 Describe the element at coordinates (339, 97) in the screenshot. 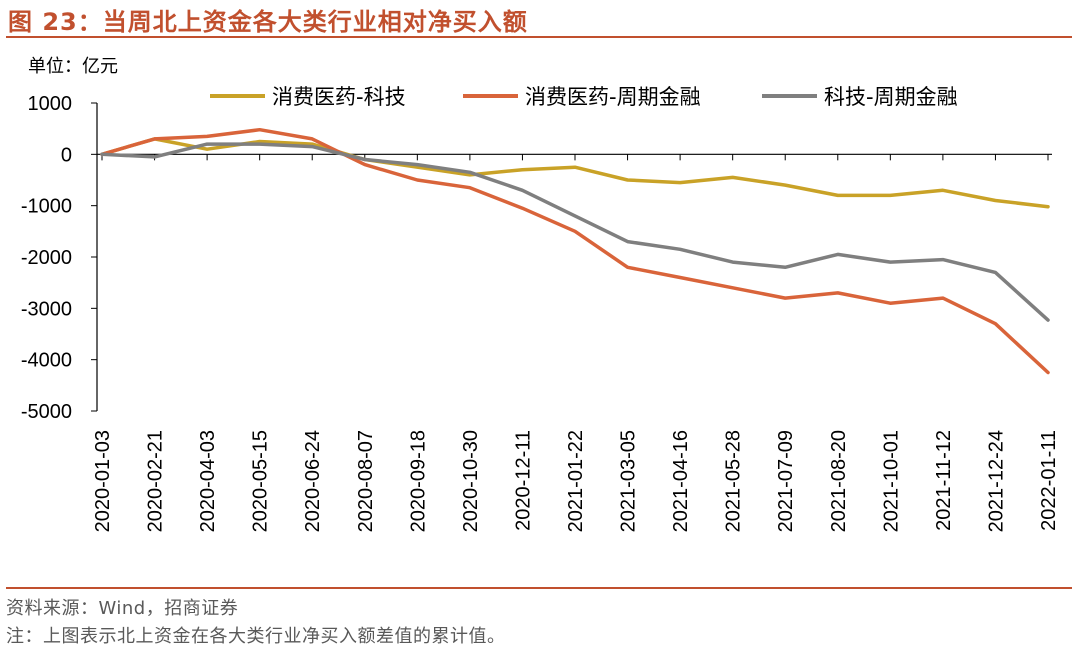

I see `legend-label: 消费医药-科技` at that location.